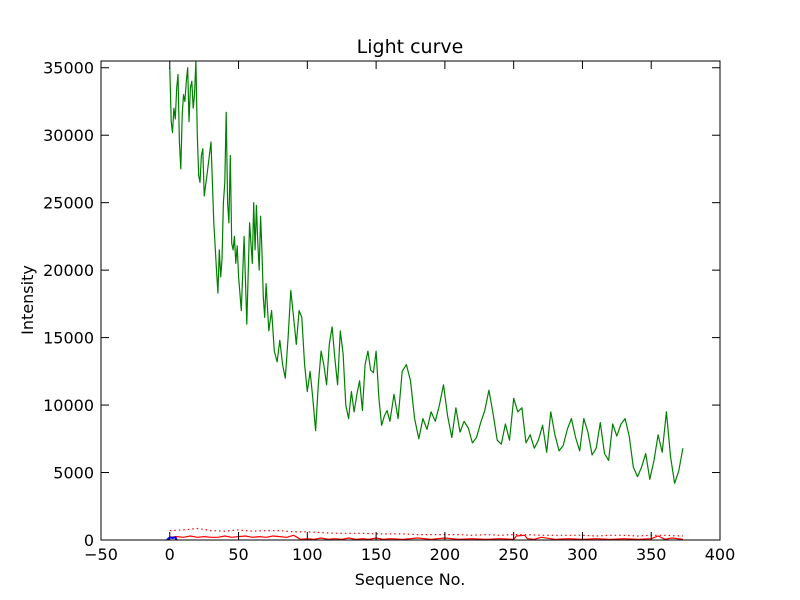  Describe the element at coordinates (410, 47) in the screenshot. I see `chart-title: Light curve` at that location.